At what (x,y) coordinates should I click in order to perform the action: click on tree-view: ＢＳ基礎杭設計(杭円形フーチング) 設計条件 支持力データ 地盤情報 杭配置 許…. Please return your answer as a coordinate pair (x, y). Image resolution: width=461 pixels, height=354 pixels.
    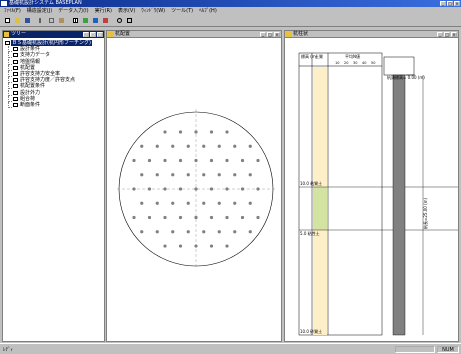
    Looking at the image, I should click on (53, 74).